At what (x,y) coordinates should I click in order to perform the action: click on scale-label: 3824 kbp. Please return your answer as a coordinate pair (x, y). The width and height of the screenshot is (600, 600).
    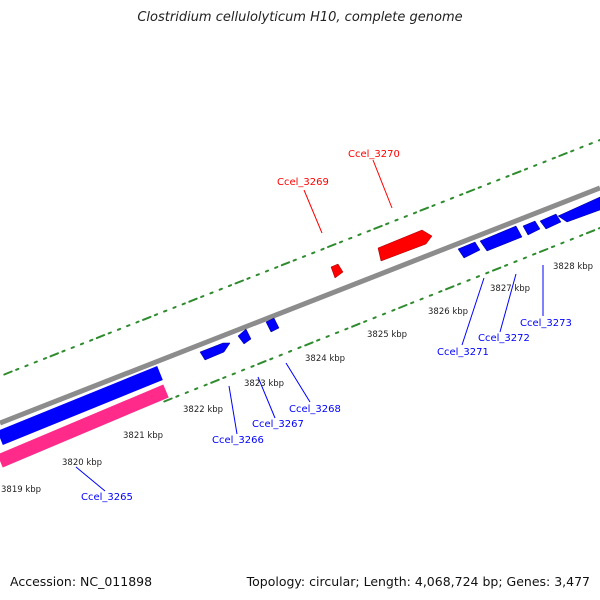
    Looking at the image, I should click on (325, 359).